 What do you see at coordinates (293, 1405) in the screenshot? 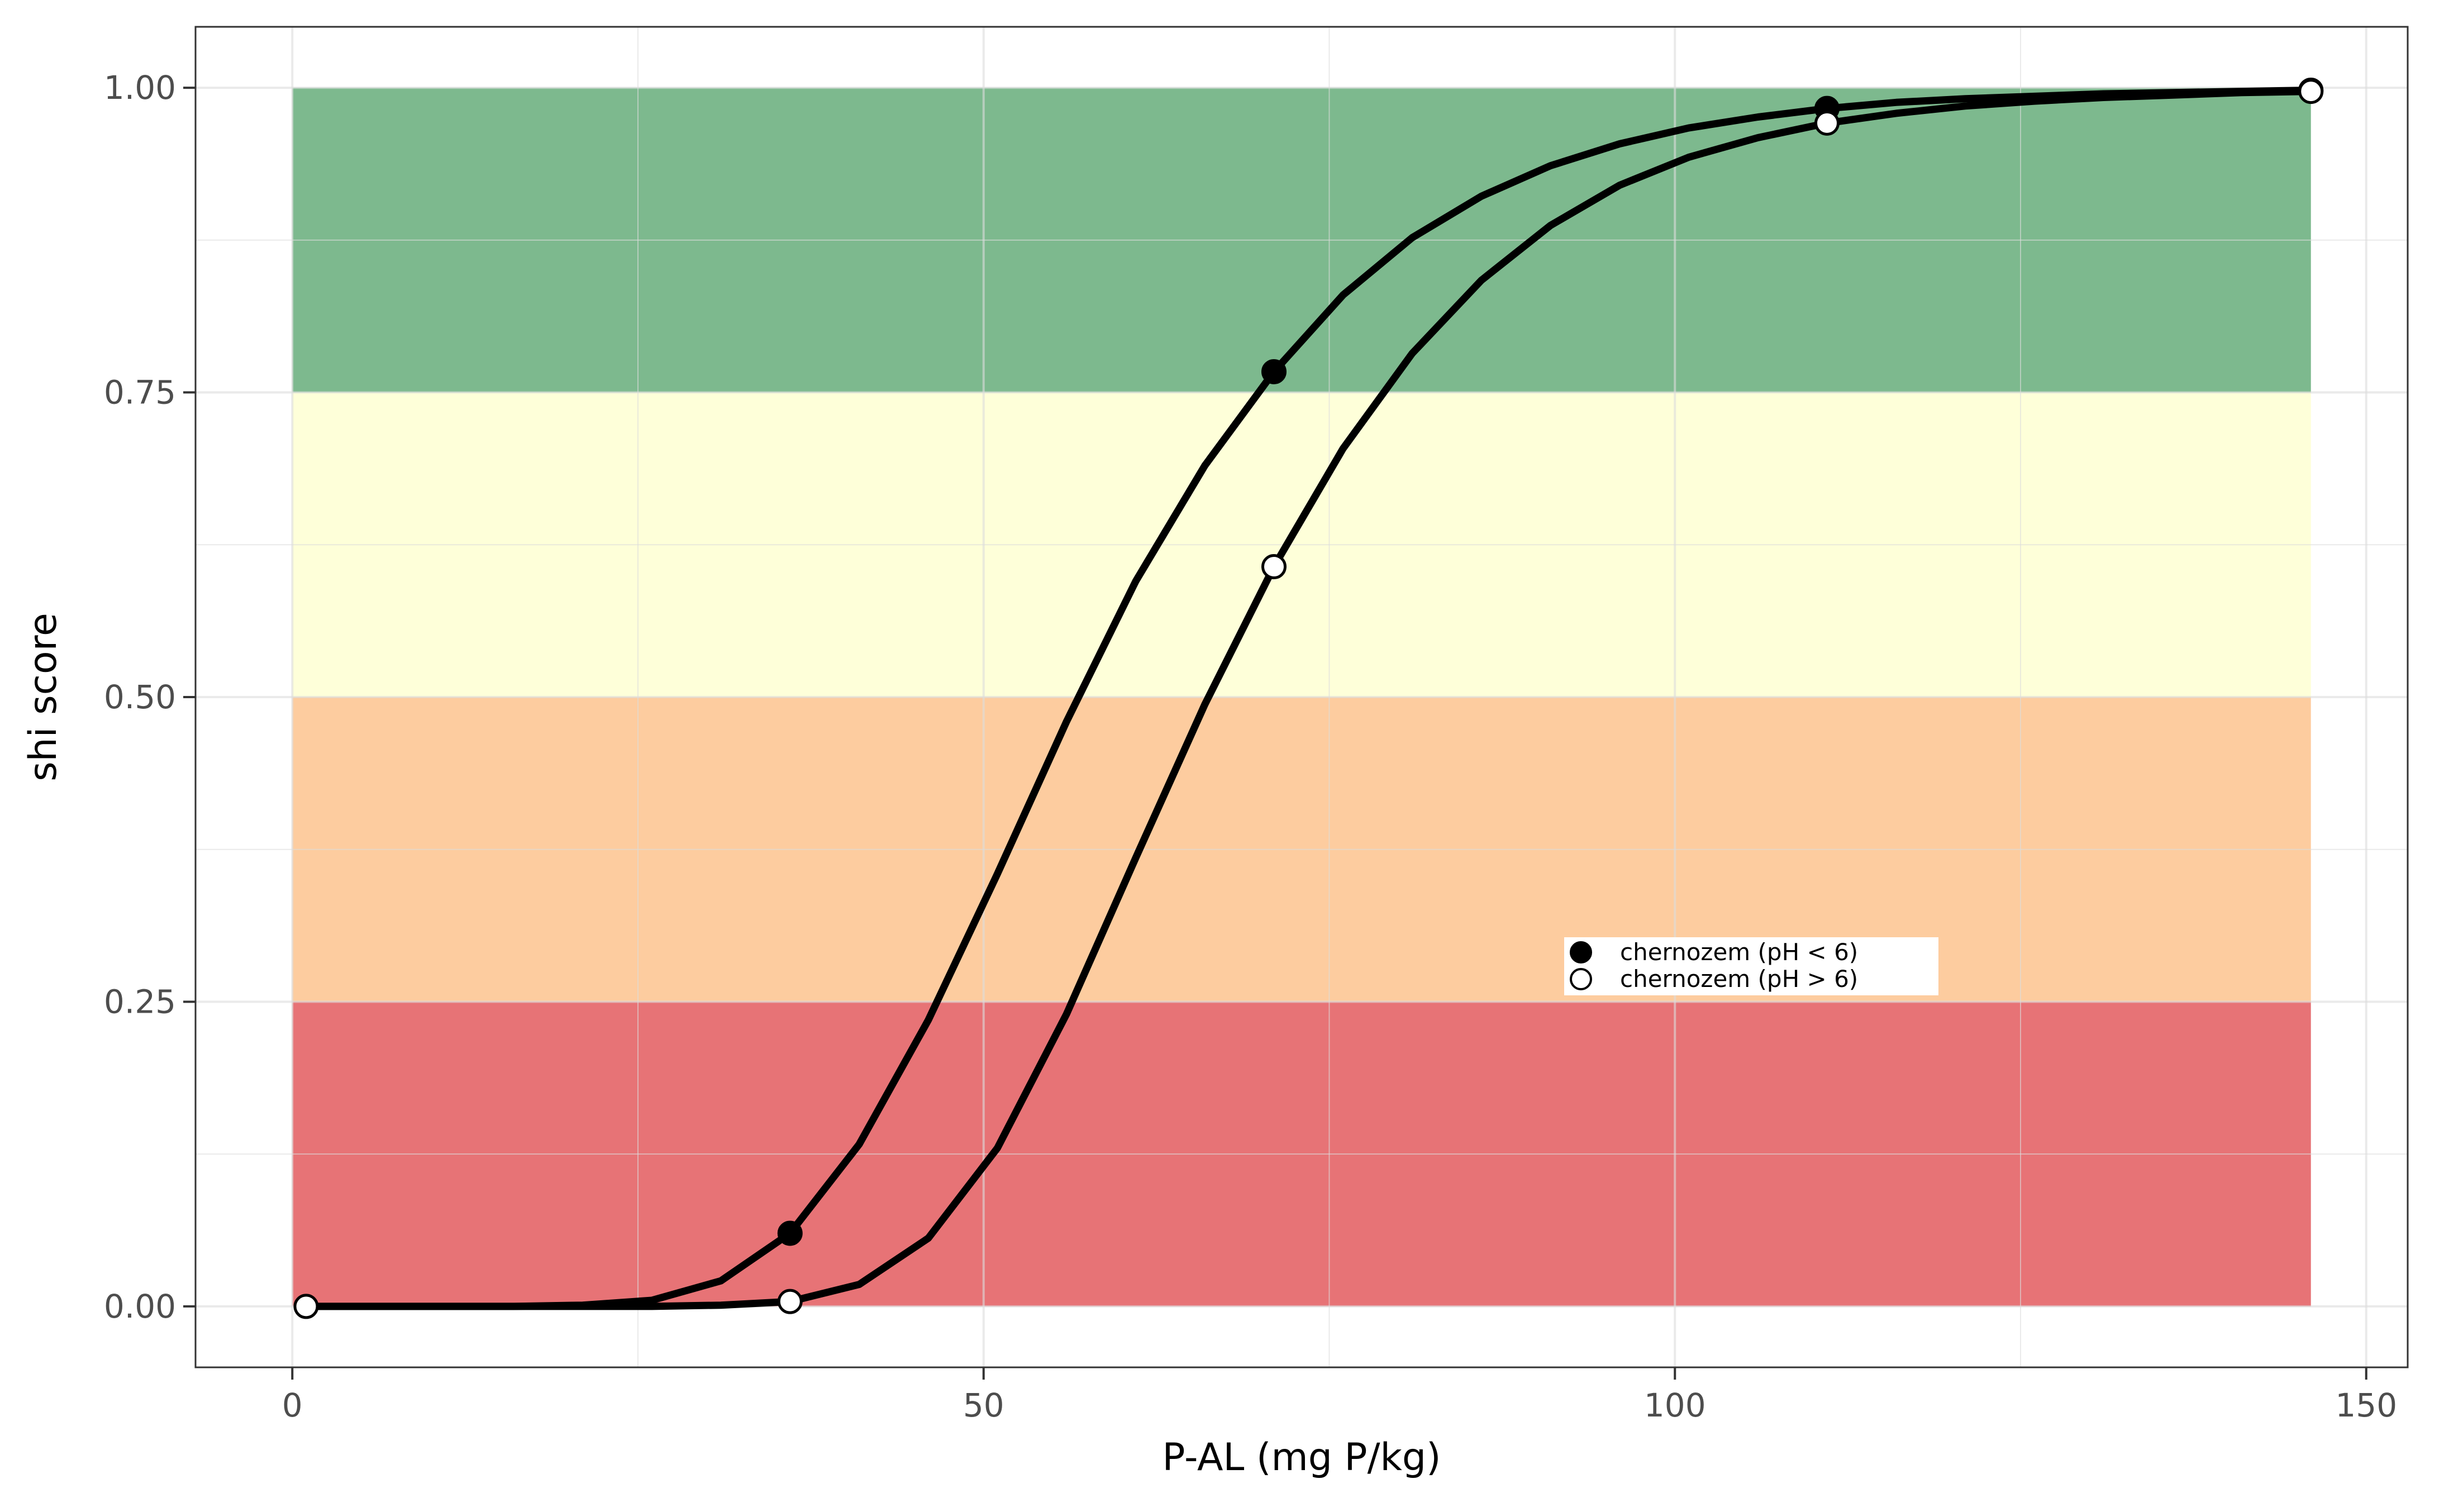
I see `x-tick-label: 0` at bounding box center [293, 1405].